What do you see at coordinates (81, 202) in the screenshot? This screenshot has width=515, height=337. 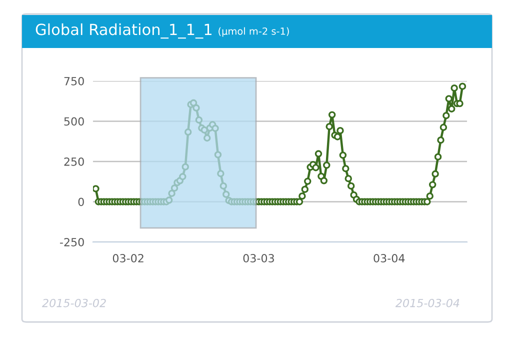 I see `y-tick-label: 0` at bounding box center [81, 202].